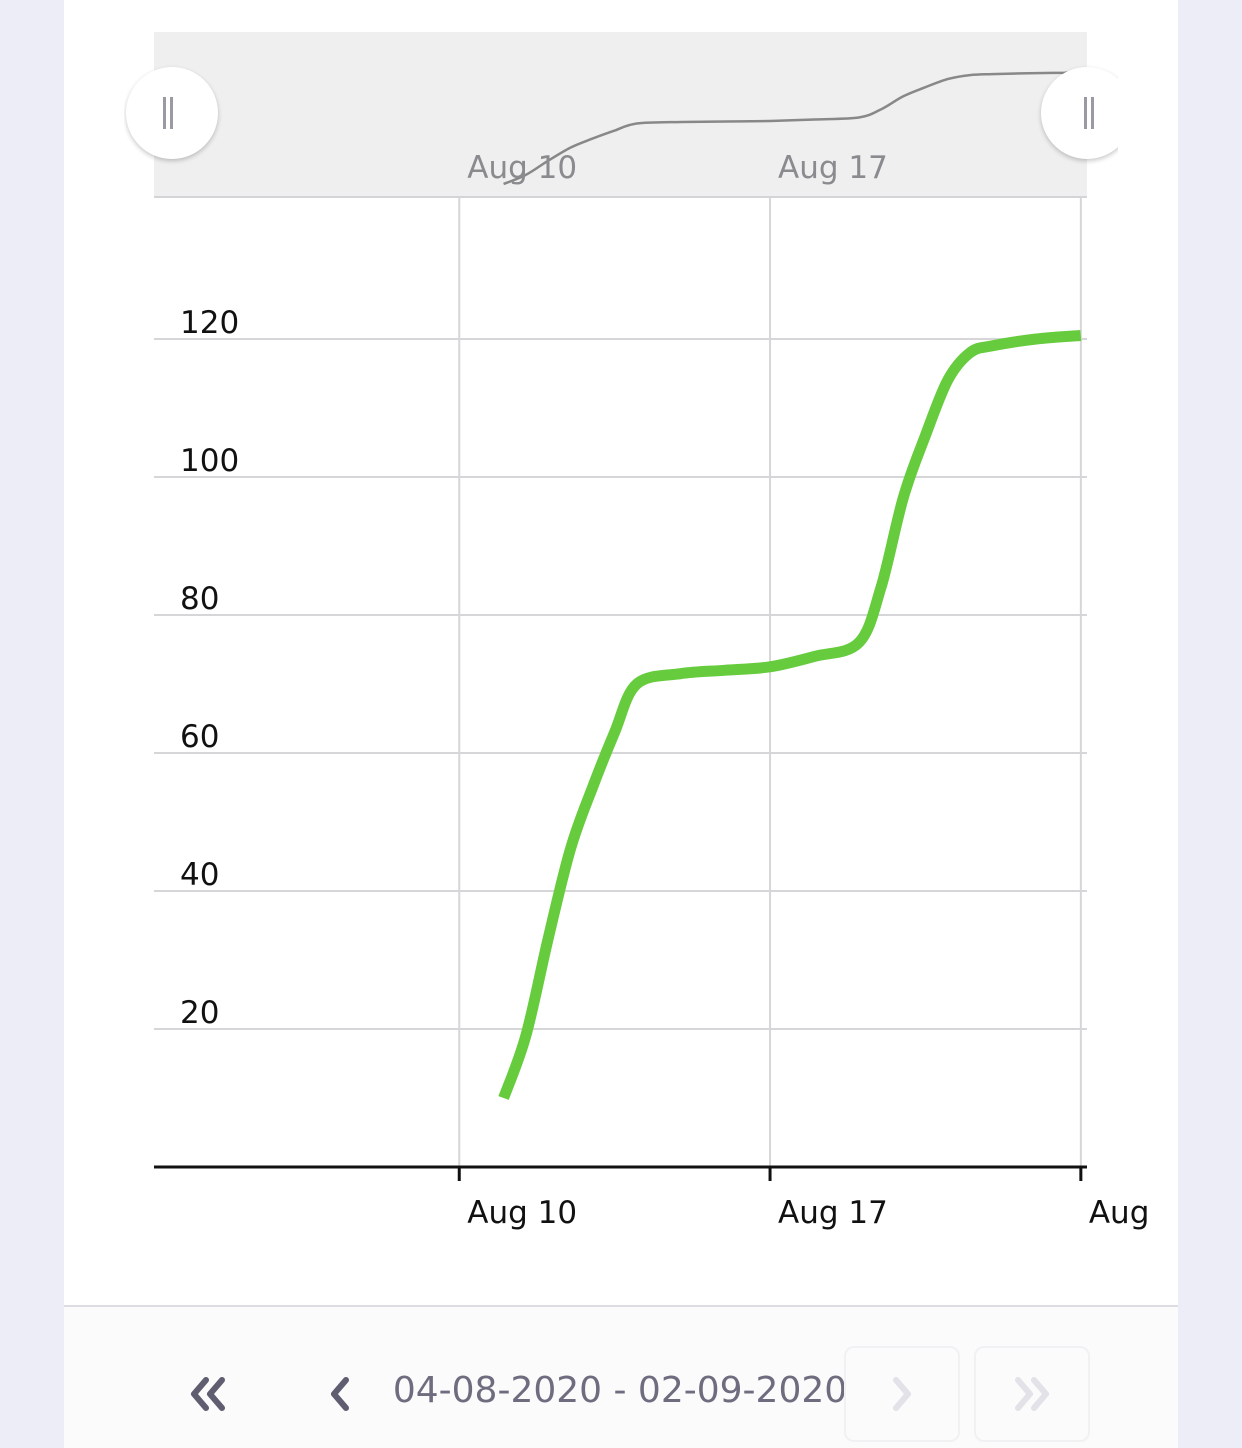 The image size is (1242, 1448). What do you see at coordinates (522, 1213) in the screenshot?
I see `x-tick-label: Aug 10` at bounding box center [522, 1213].